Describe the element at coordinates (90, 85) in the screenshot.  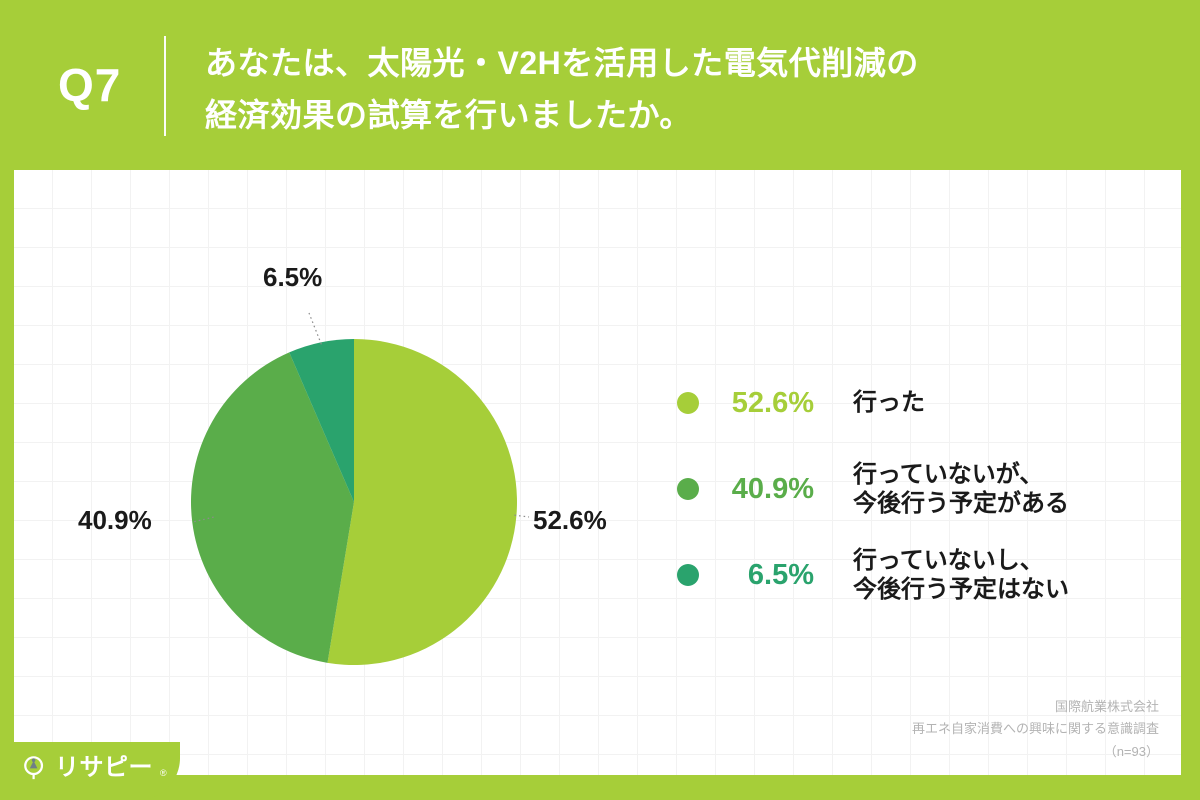
I see `question-number: Q7` at that location.